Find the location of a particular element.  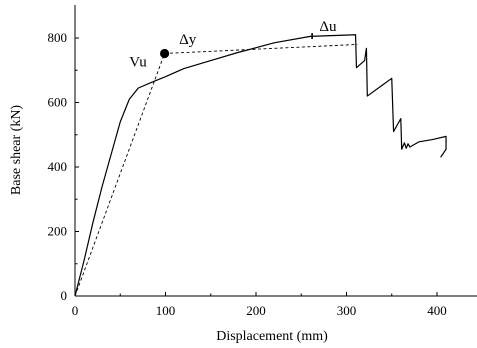

y-tick-label: 200 is located at coordinates (58, 231).